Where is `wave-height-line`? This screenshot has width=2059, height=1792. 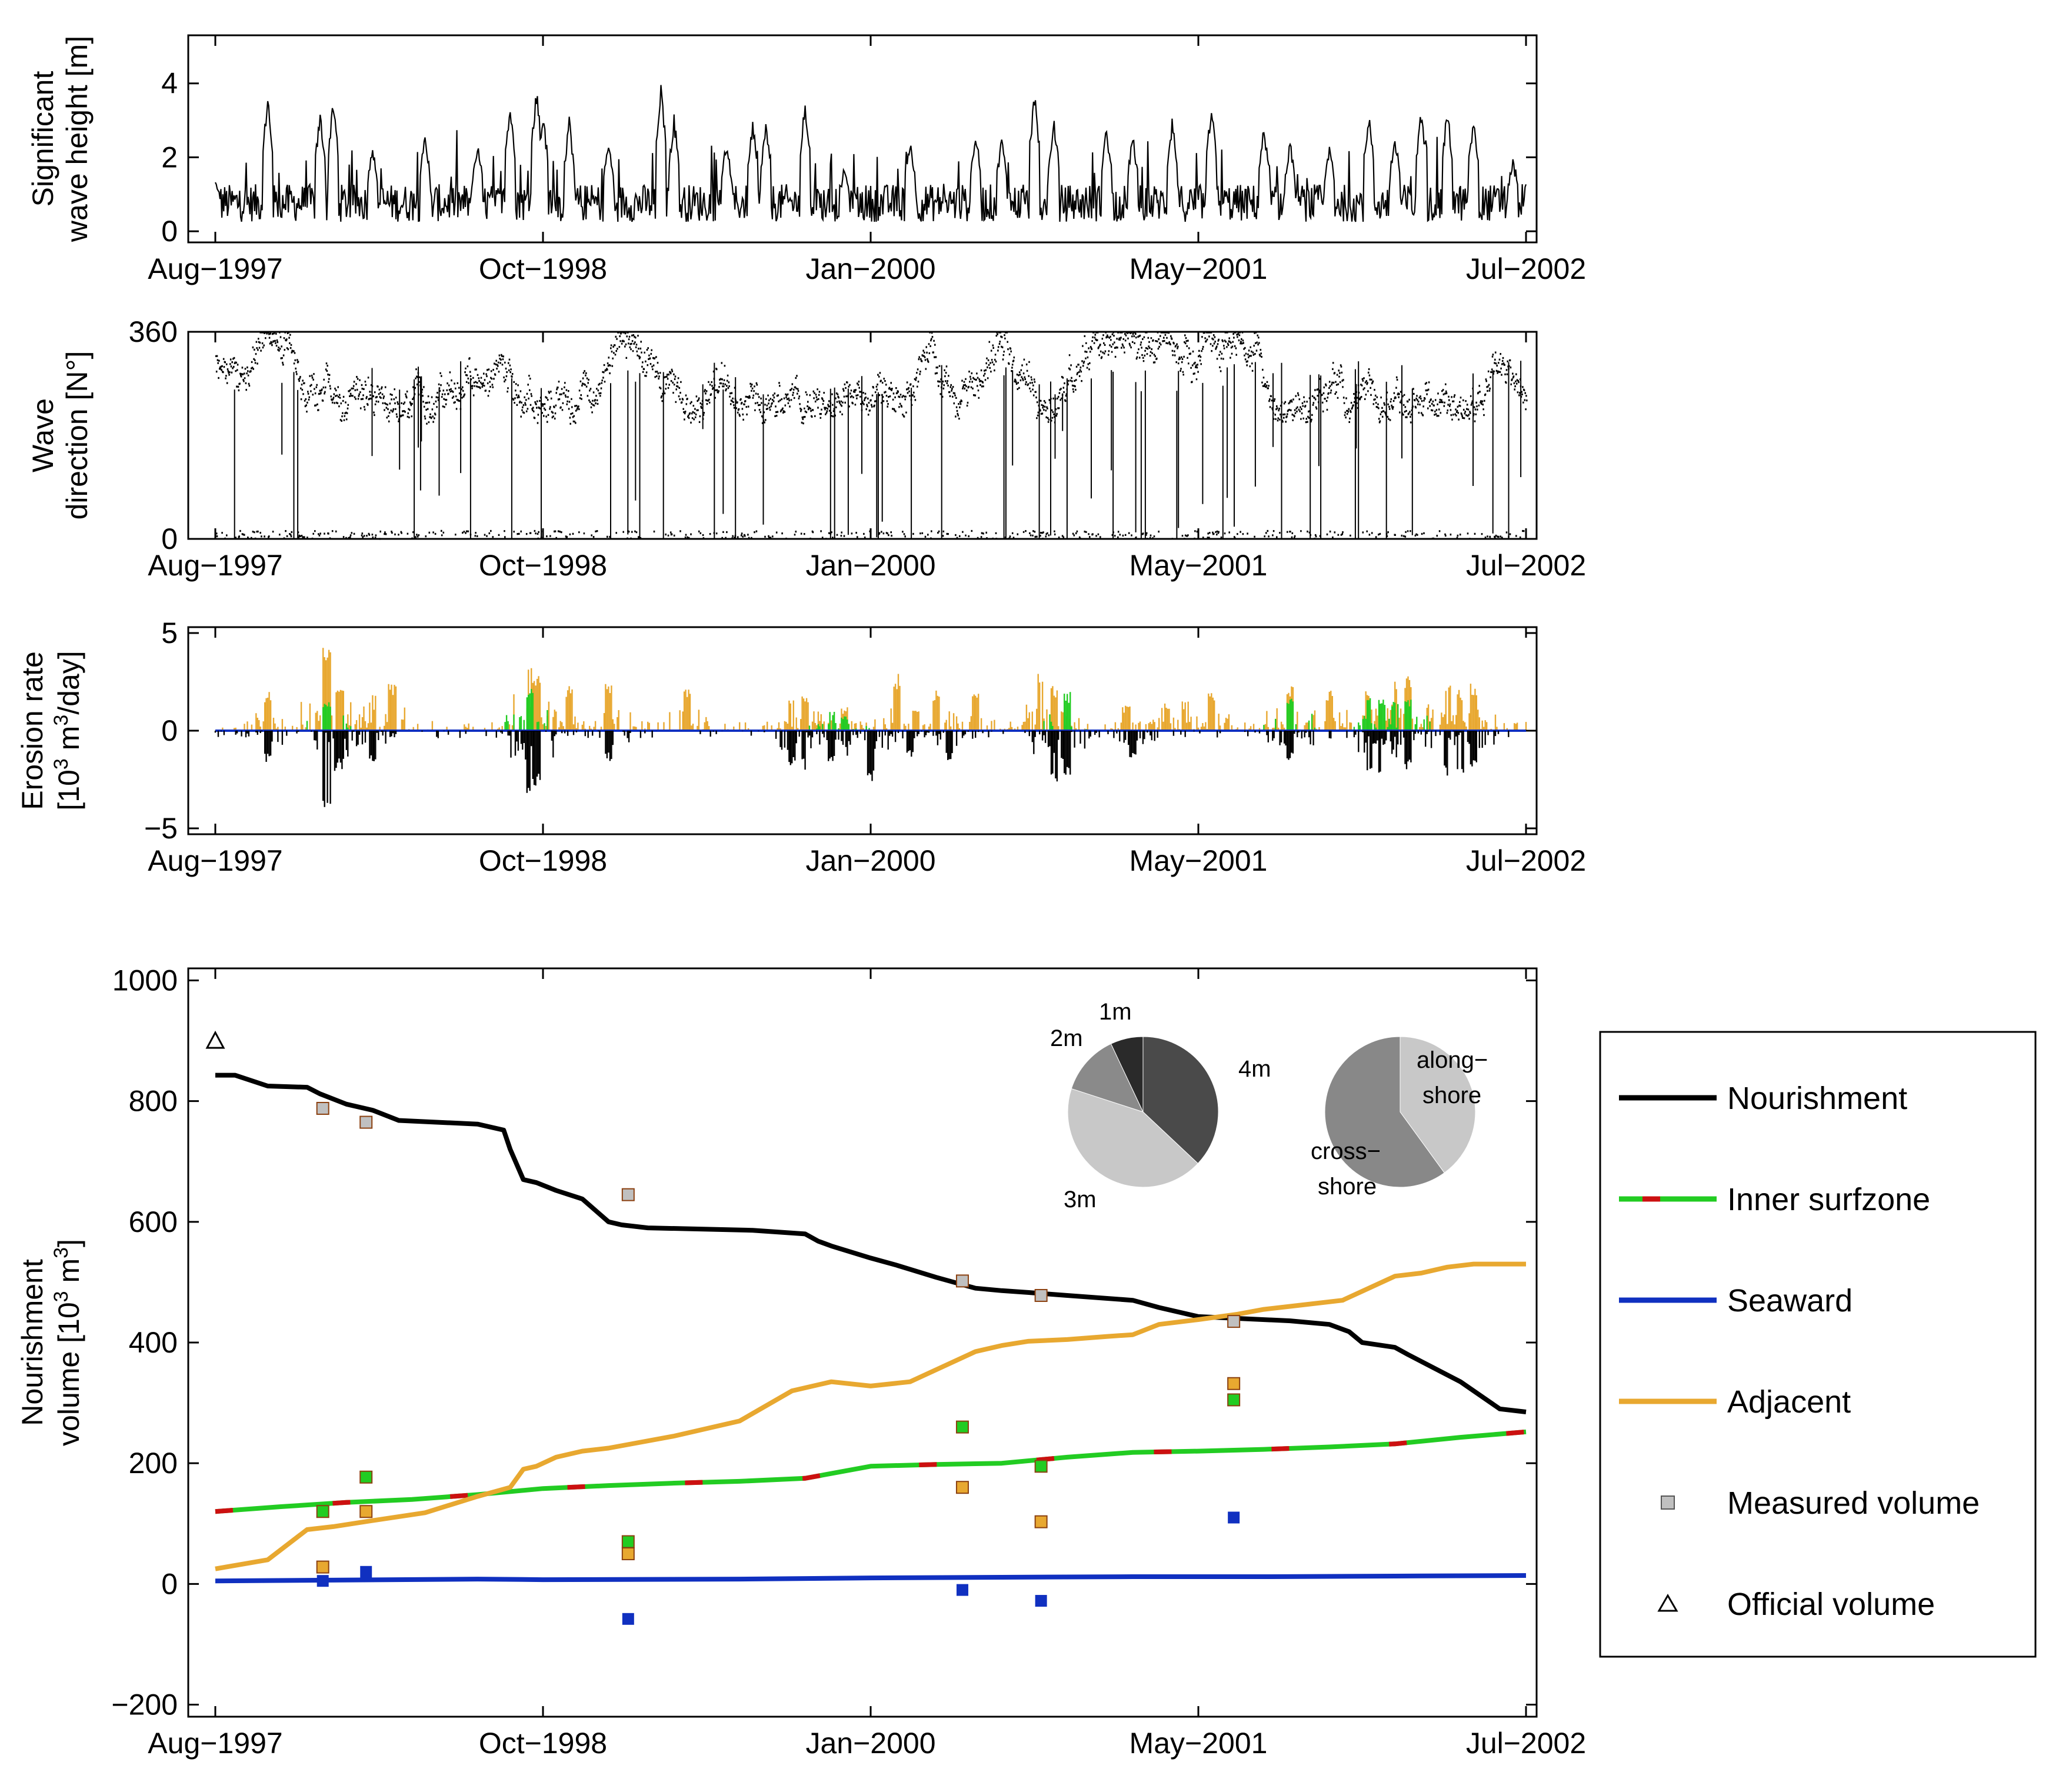 wave-height-line is located at coordinates (871, 154).